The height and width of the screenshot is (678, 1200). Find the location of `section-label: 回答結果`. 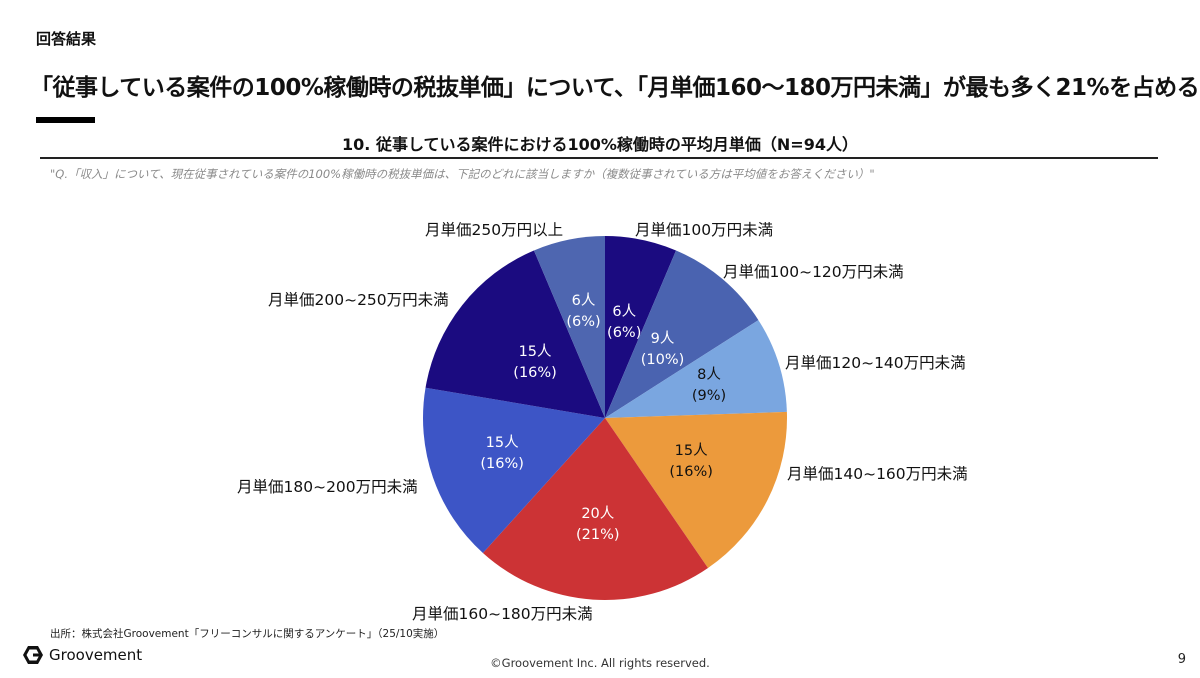

section-label: 回答結果 is located at coordinates (66, 39).